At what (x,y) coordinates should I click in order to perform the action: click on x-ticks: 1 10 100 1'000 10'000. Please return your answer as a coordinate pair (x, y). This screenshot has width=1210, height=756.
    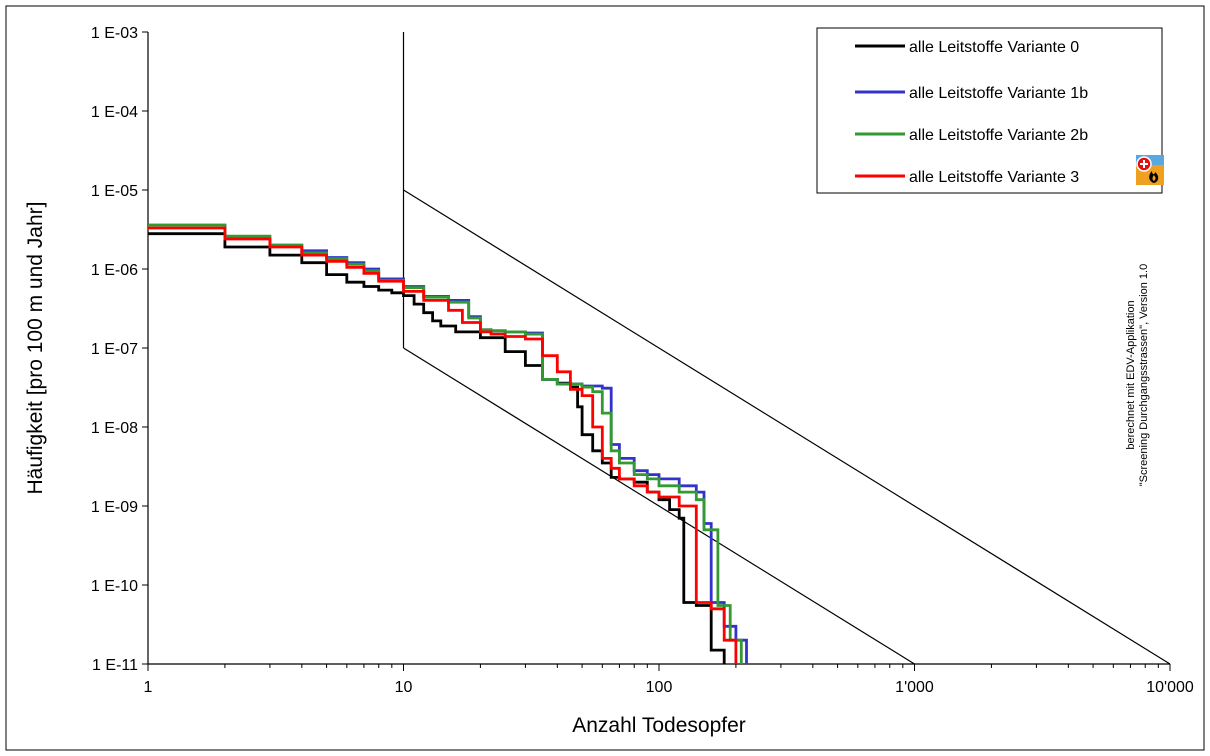
    Looking at the image, I should click on (669, 680).